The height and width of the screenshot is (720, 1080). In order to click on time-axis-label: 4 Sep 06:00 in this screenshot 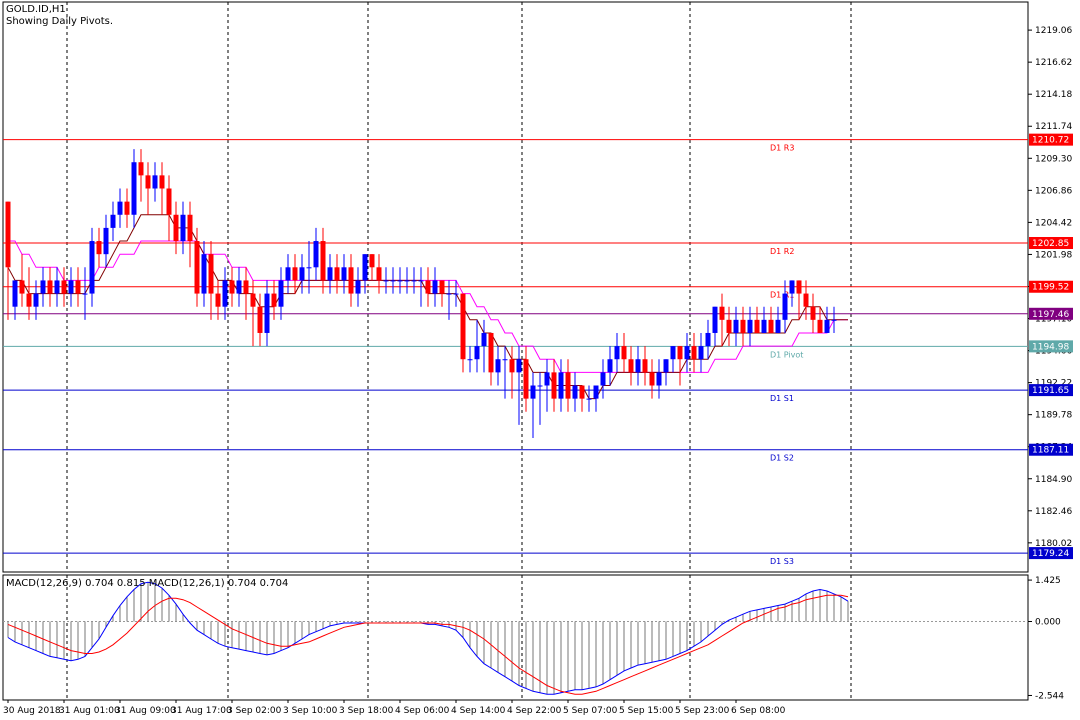, I will do `click(422, 711)`.